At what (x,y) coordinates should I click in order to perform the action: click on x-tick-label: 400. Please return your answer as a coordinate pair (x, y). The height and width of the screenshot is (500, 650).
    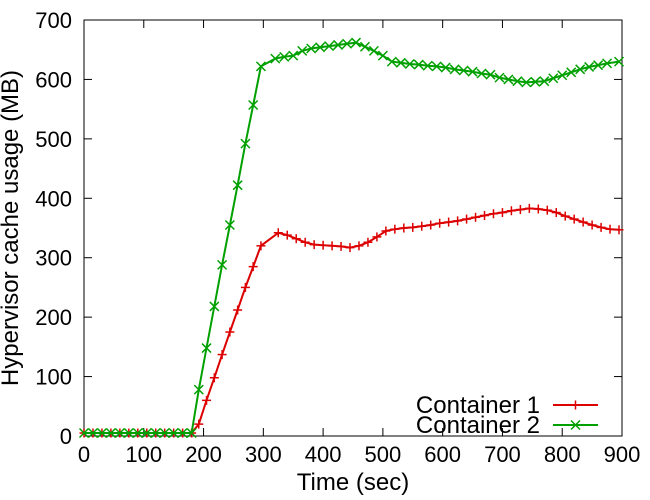
    Looking at the image, I should click on (323, 454).